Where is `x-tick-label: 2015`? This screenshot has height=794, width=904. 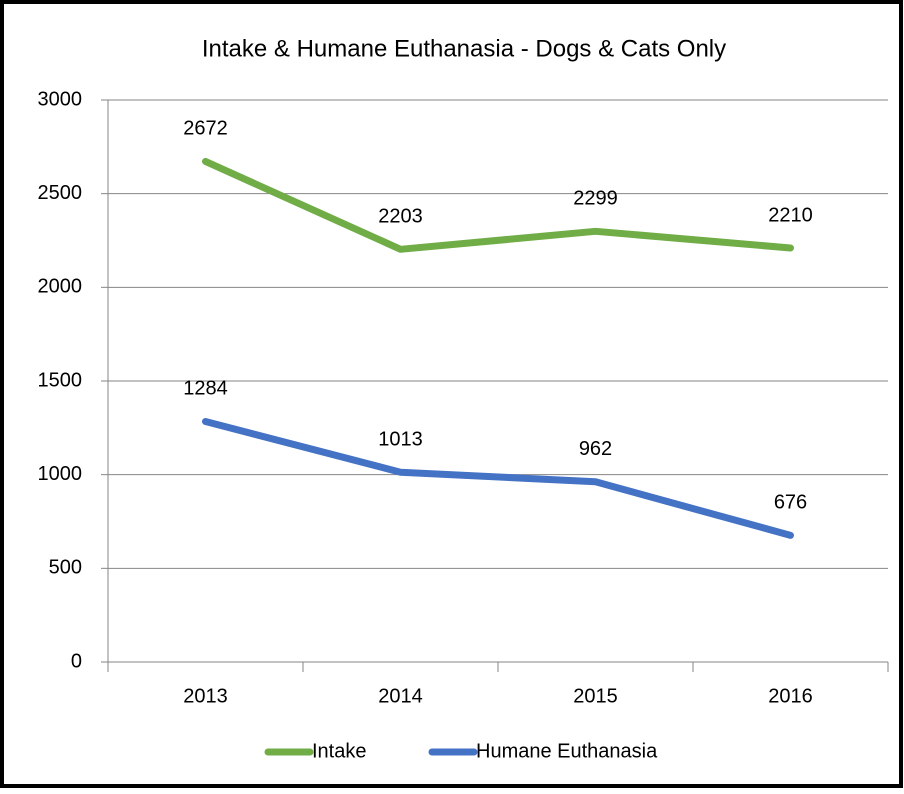 x-tick-label: 2015 is located at coordinates (595, 696).